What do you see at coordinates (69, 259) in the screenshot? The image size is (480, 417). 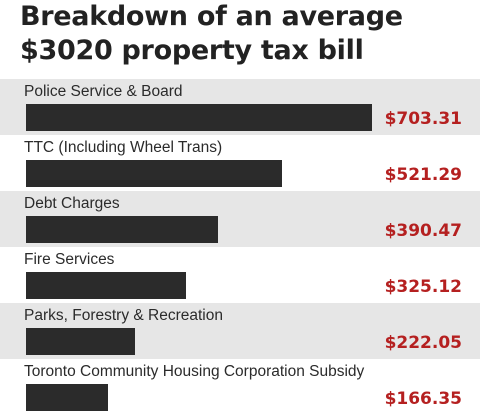 I see `category-label: Fire Services` at bounding box center [69, 259].